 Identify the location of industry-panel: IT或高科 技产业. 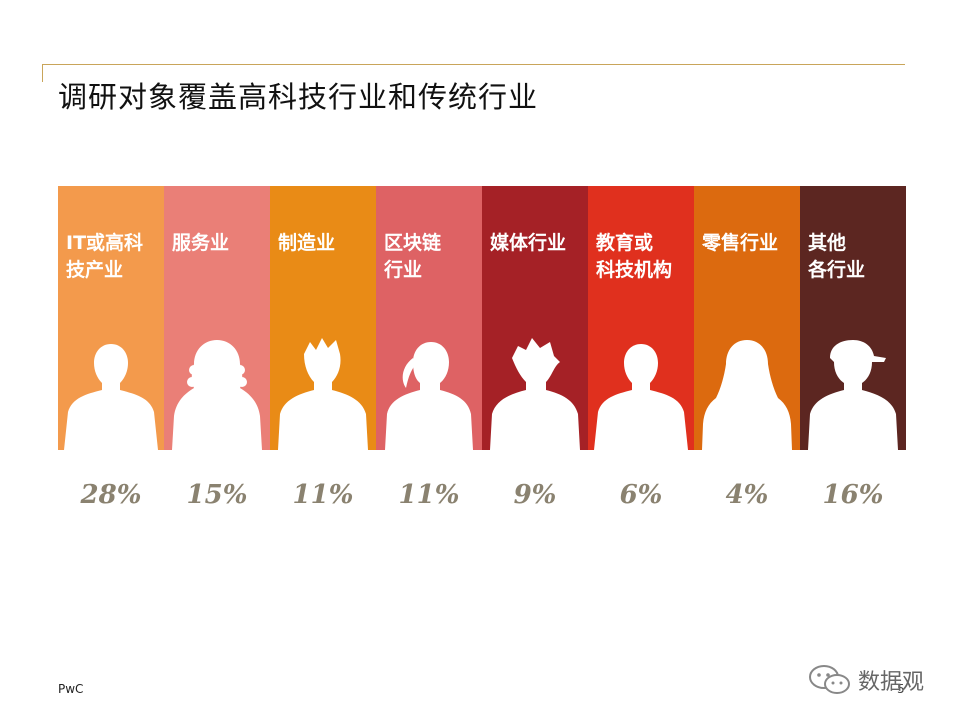
(111, 318).